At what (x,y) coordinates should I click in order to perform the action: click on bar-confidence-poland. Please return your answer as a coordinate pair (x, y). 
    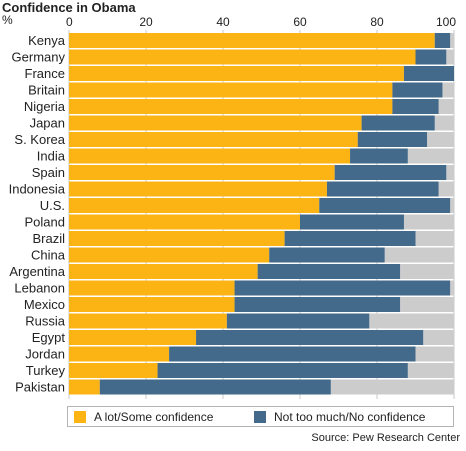
    Looking at the image, I should click on (184, 222).